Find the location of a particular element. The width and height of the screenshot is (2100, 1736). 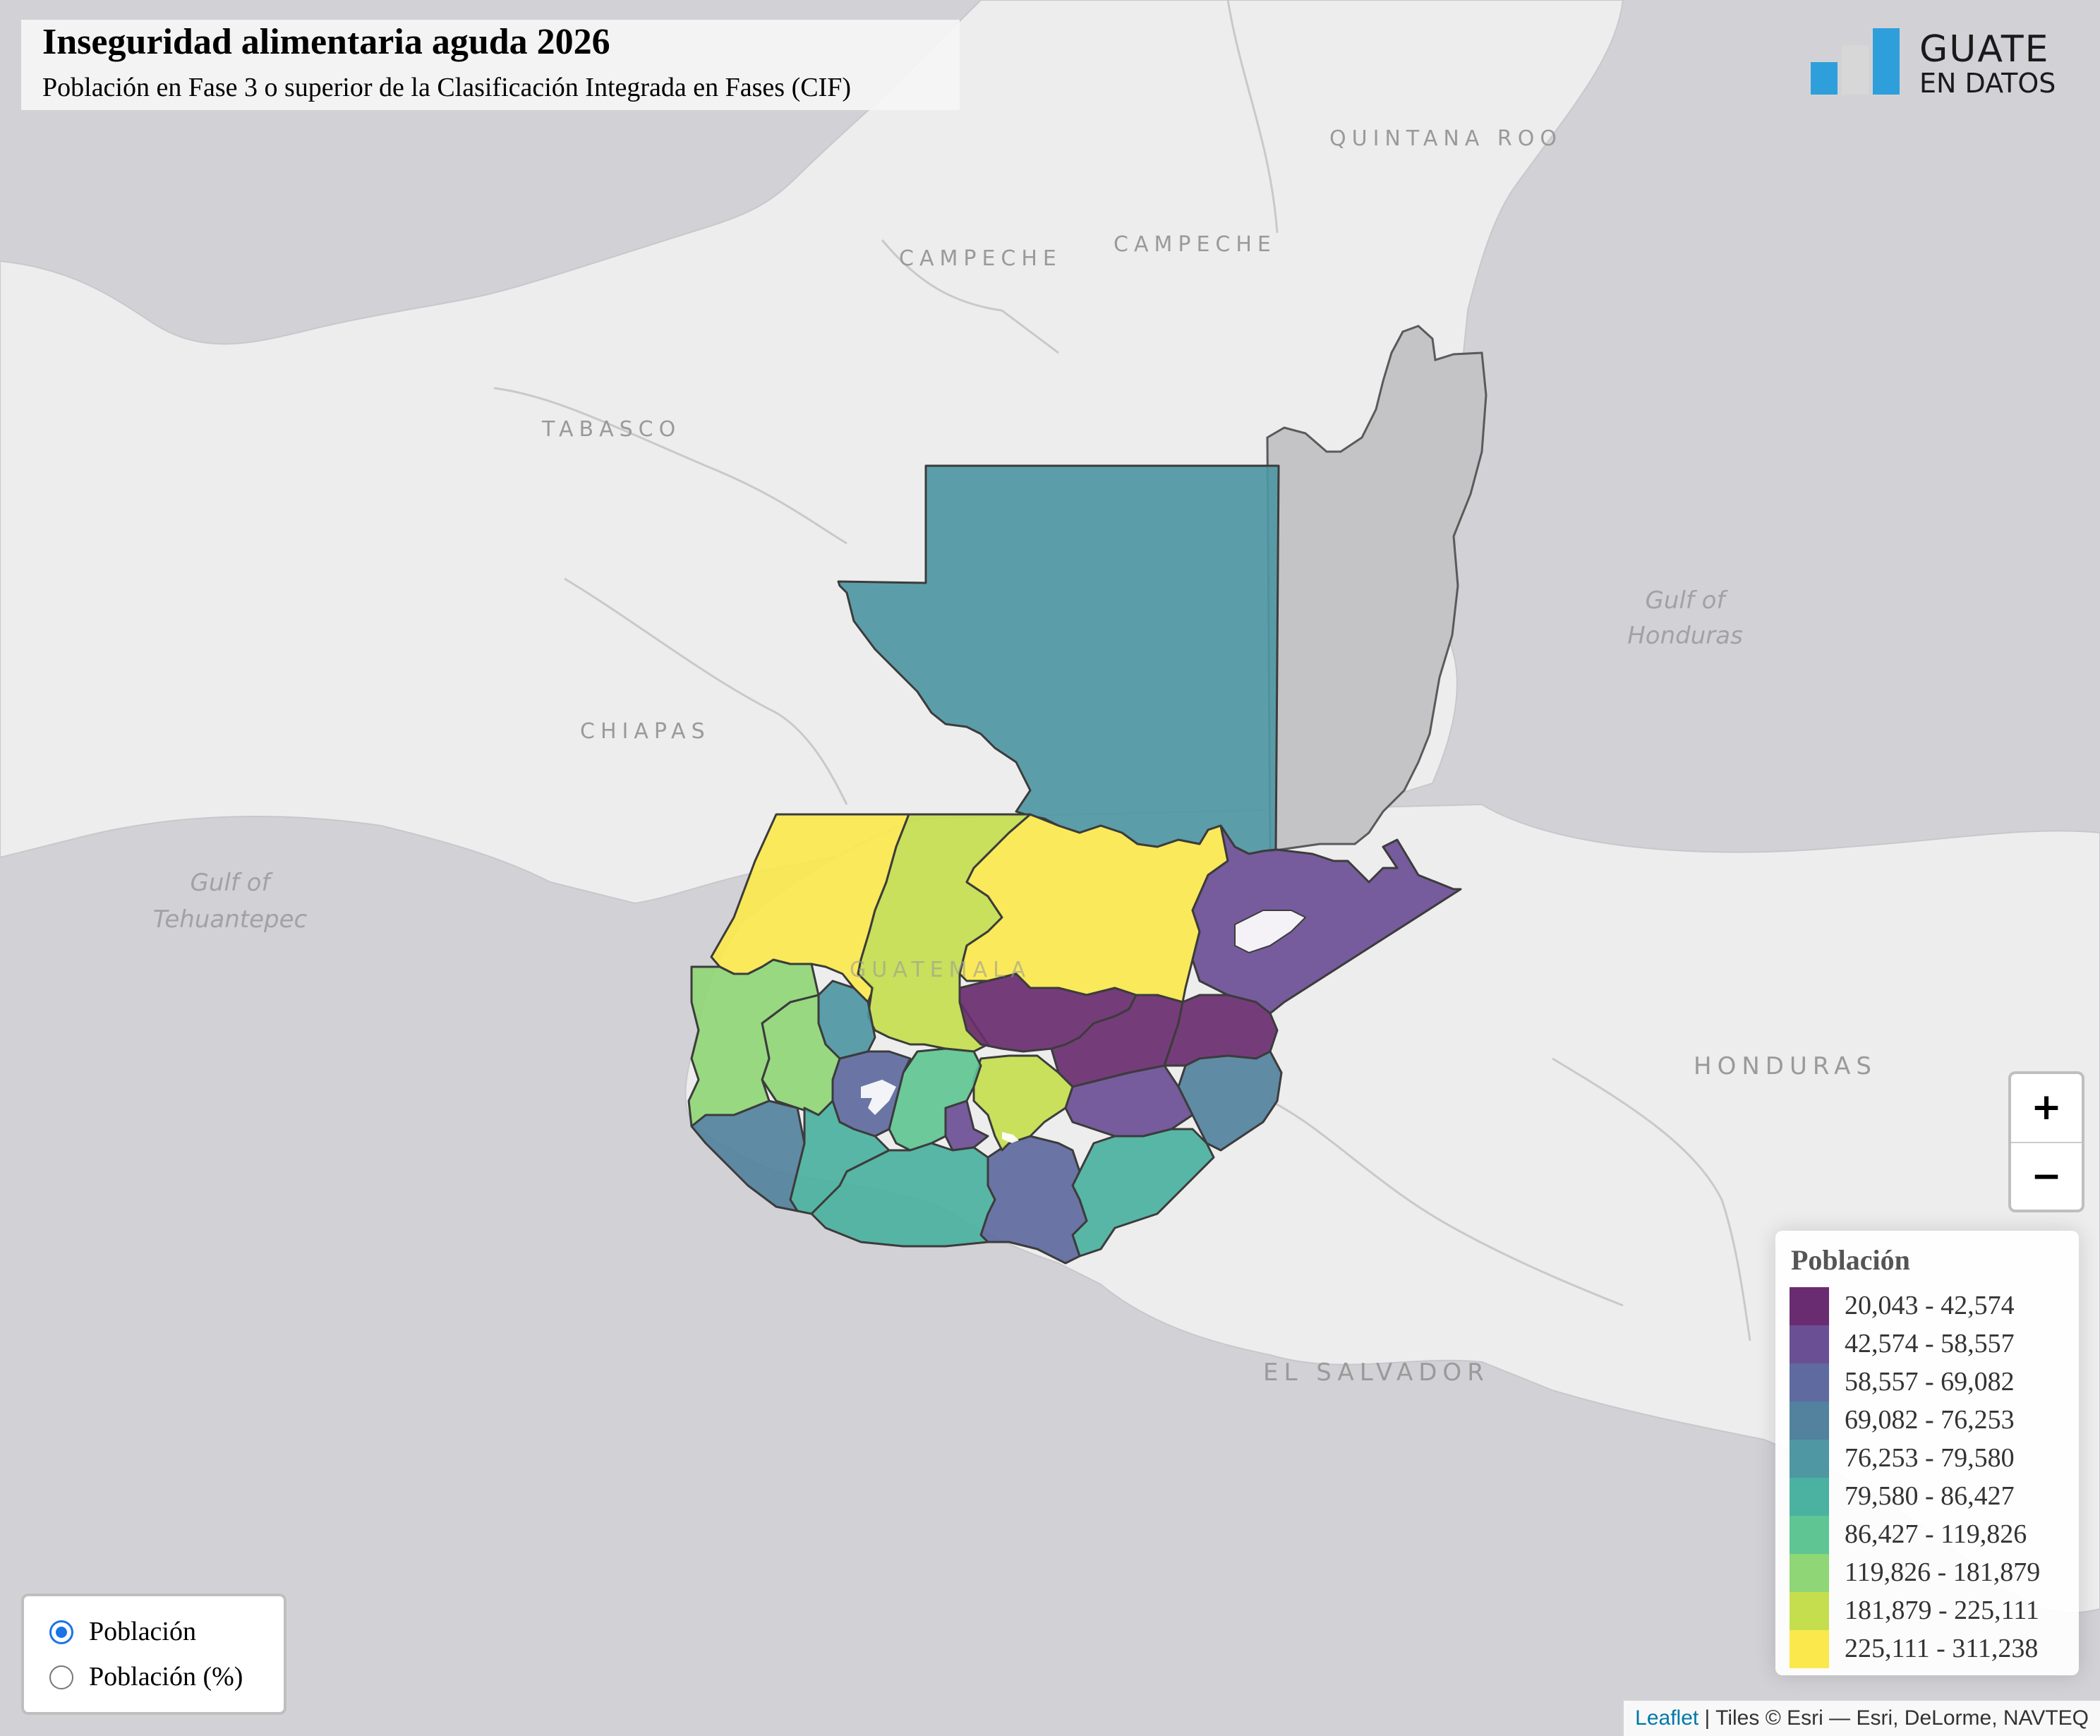

legend-label: 20,043 - 42,574 is located at coordinates (1930, 1305).